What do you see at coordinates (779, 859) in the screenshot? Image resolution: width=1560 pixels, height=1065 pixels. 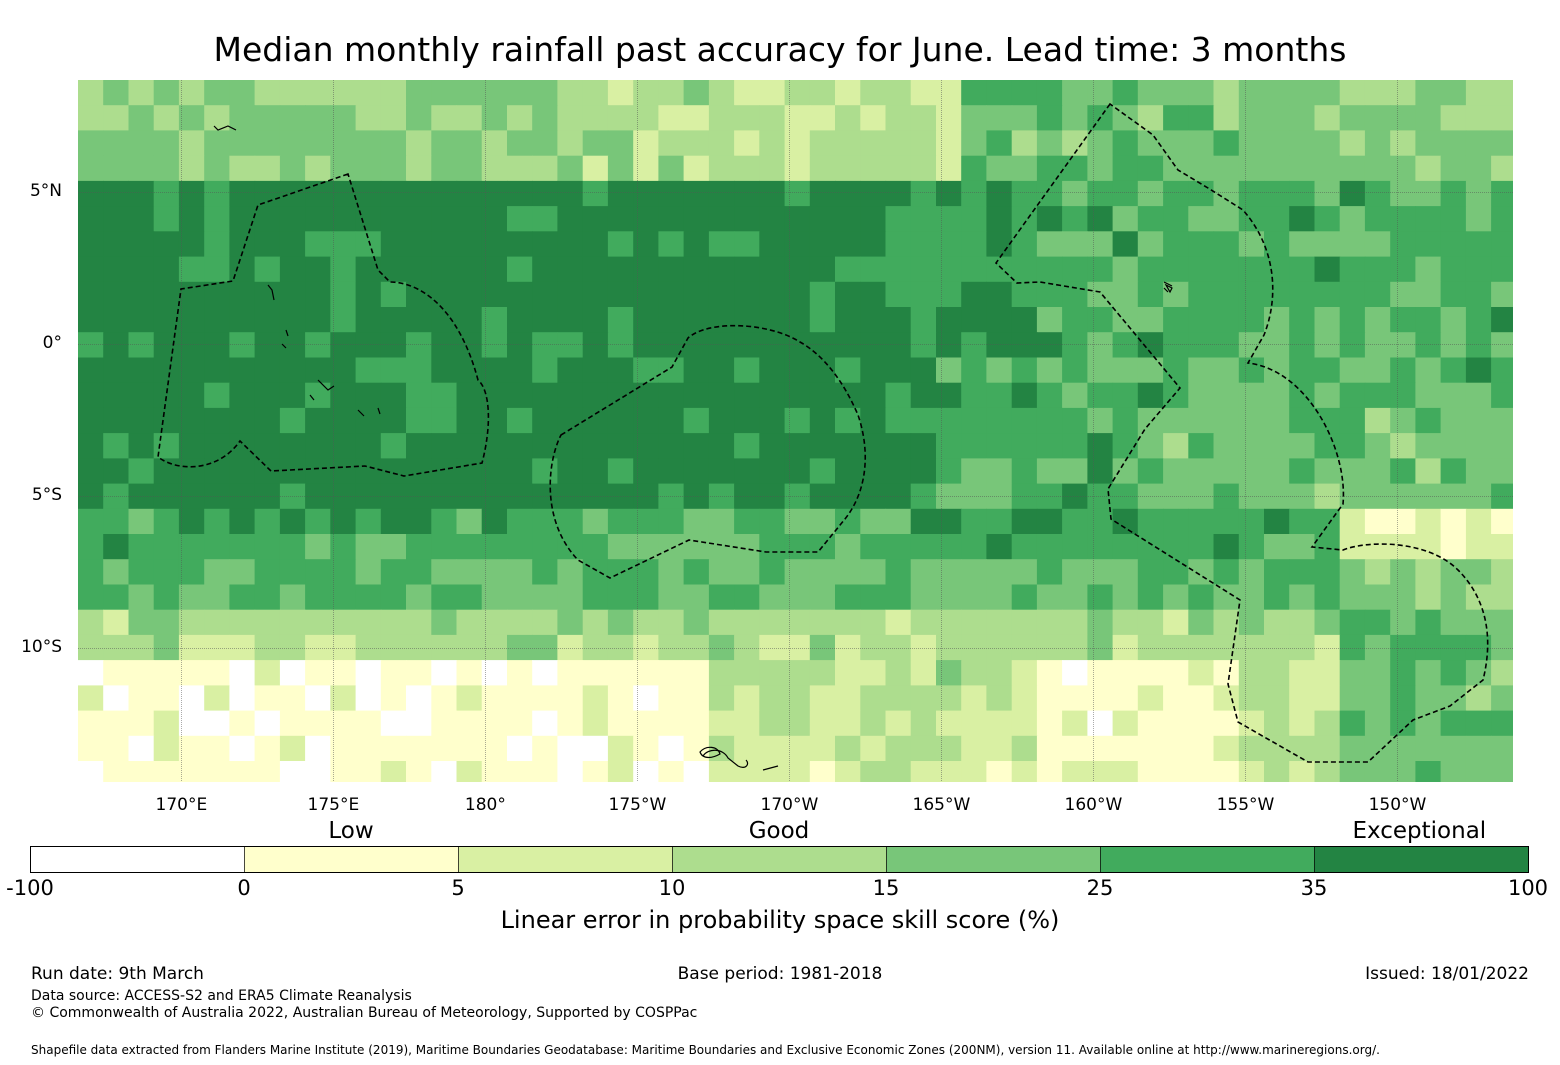 I see `colorbar-bin` at bounding box center [779, 859].